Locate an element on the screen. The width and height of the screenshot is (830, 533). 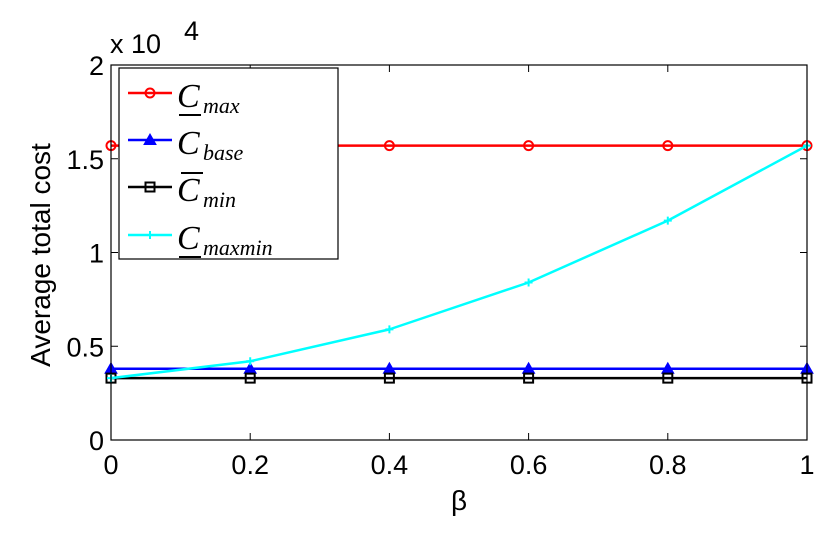
y-multiplier: x 10 4 is located at coordinates (154, 37).